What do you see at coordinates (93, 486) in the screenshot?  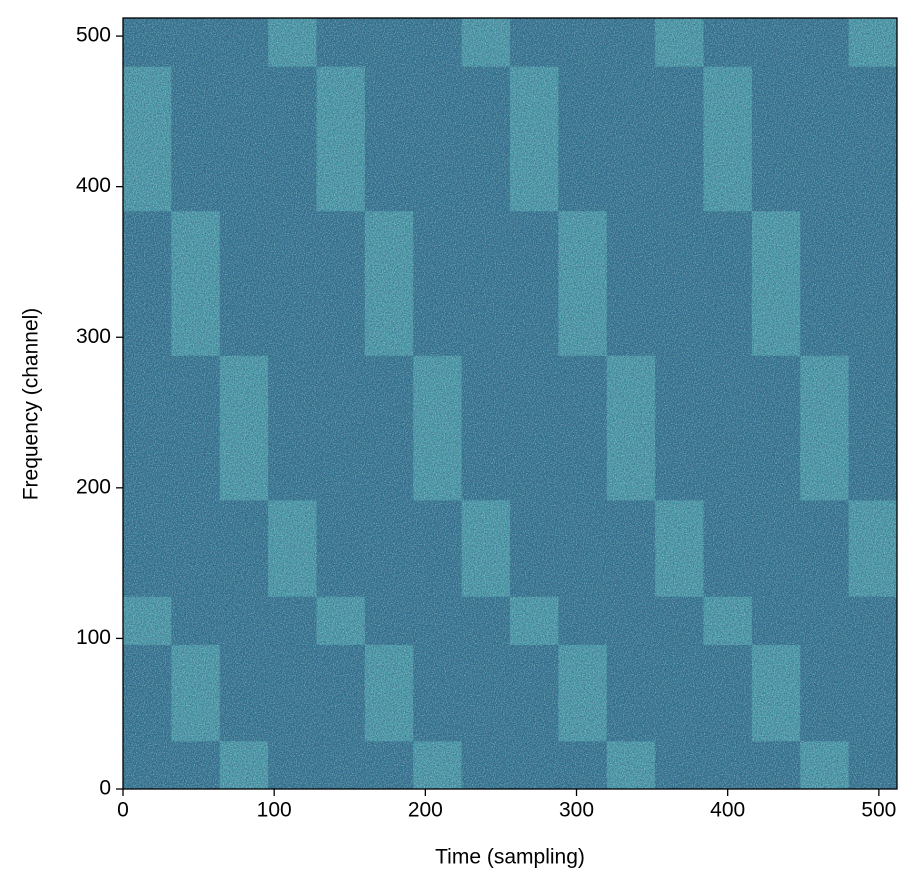 I see `y-tick-label: 200` at bounding box center [93, 486].